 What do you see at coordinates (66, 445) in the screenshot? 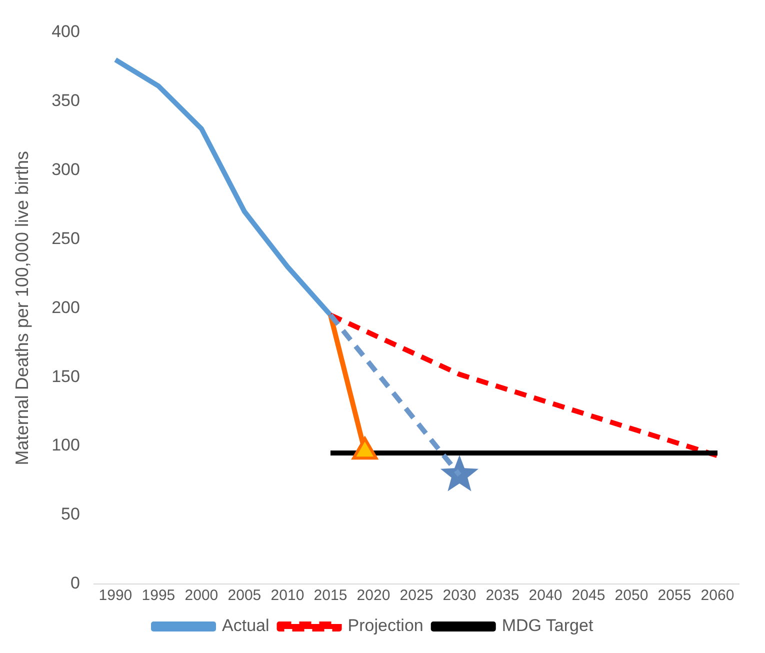
I see `y-tick-label: 100` at bounding box center [66, 445].